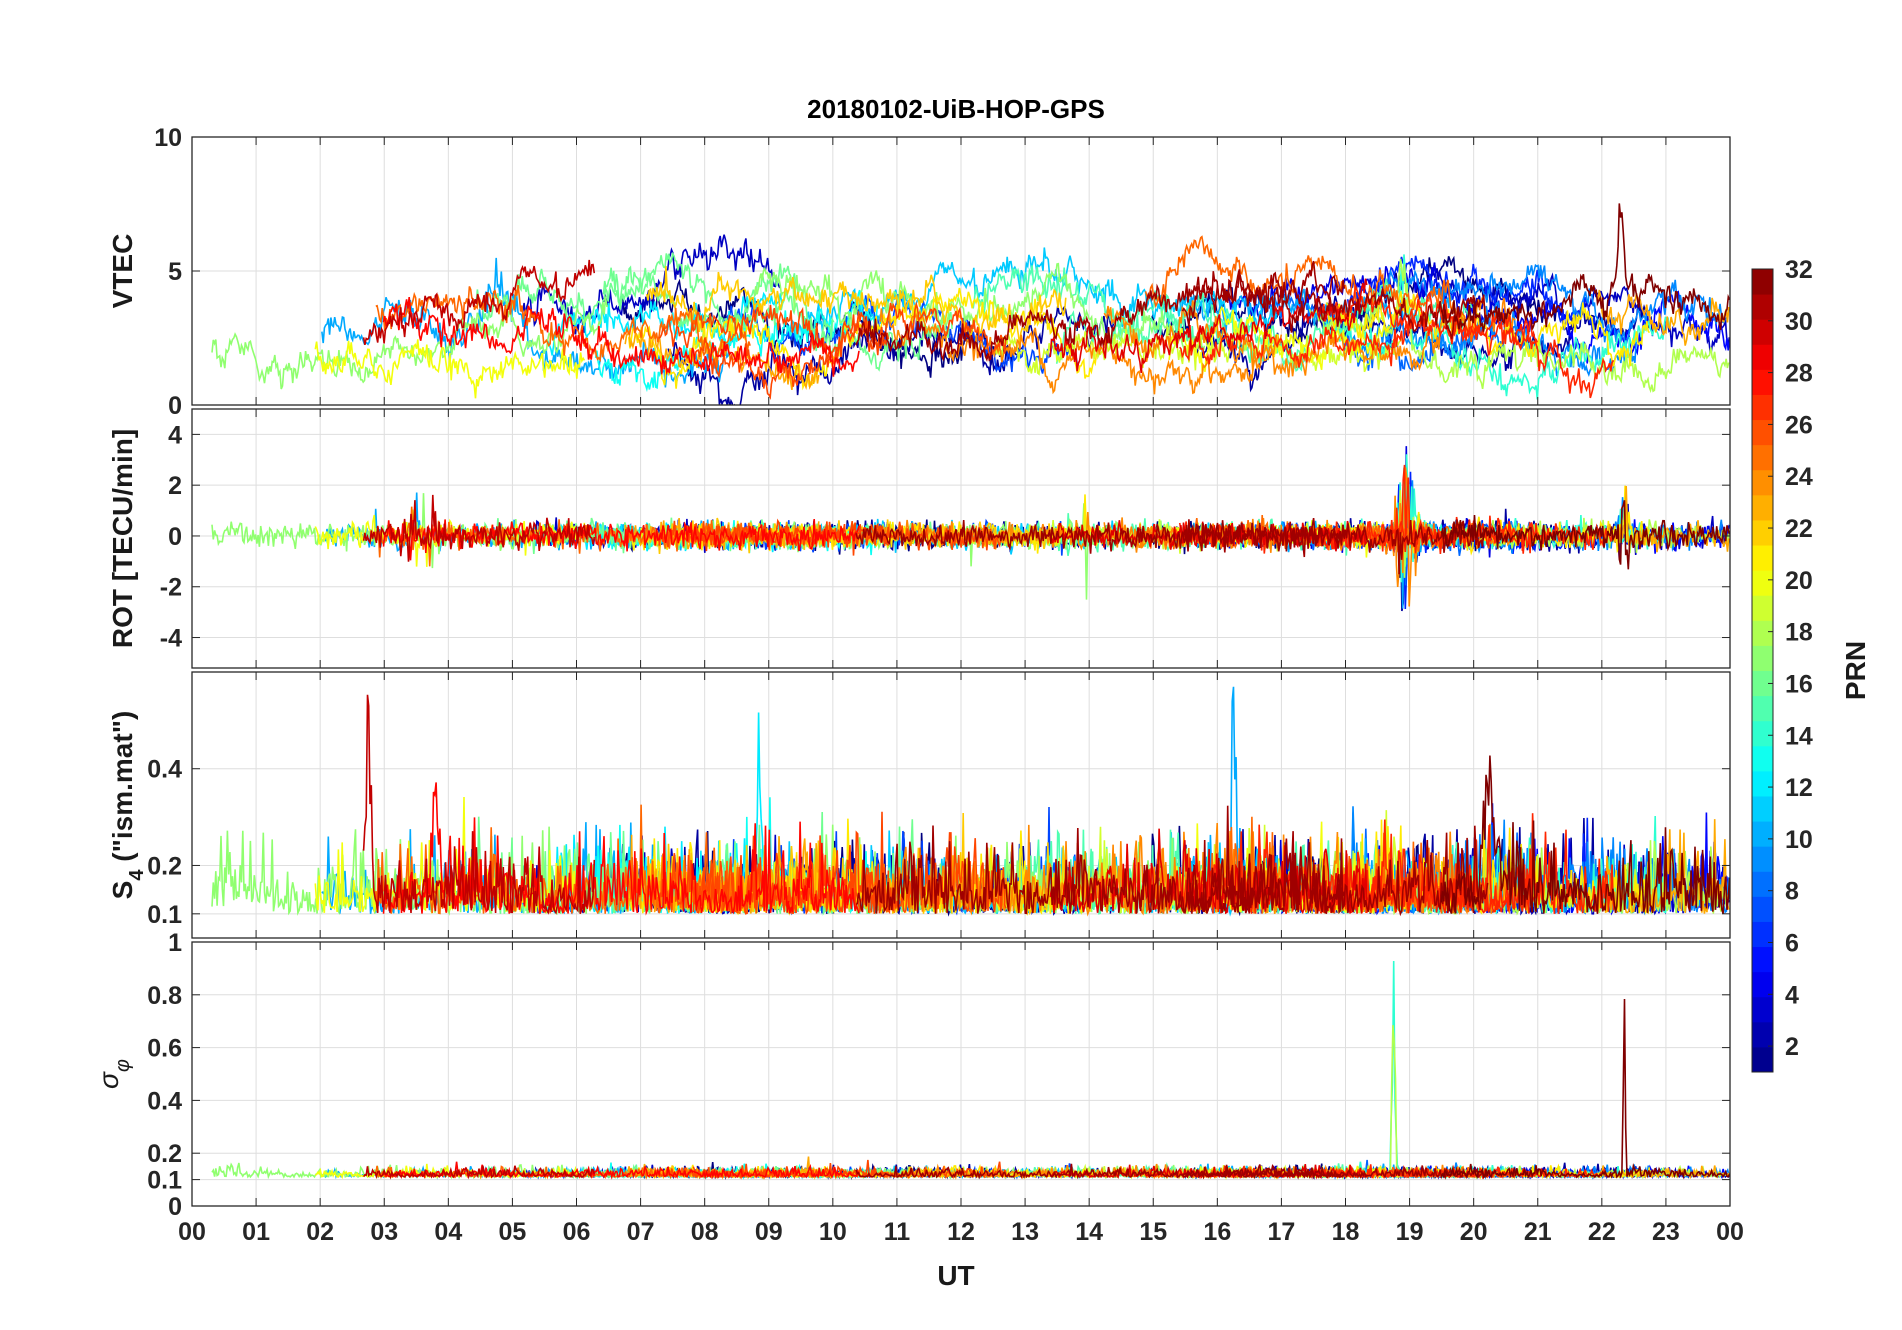 The height and width of the screenshot is (1330, 1902). I want to click on y-tick-label: -4, so click(171, 639).